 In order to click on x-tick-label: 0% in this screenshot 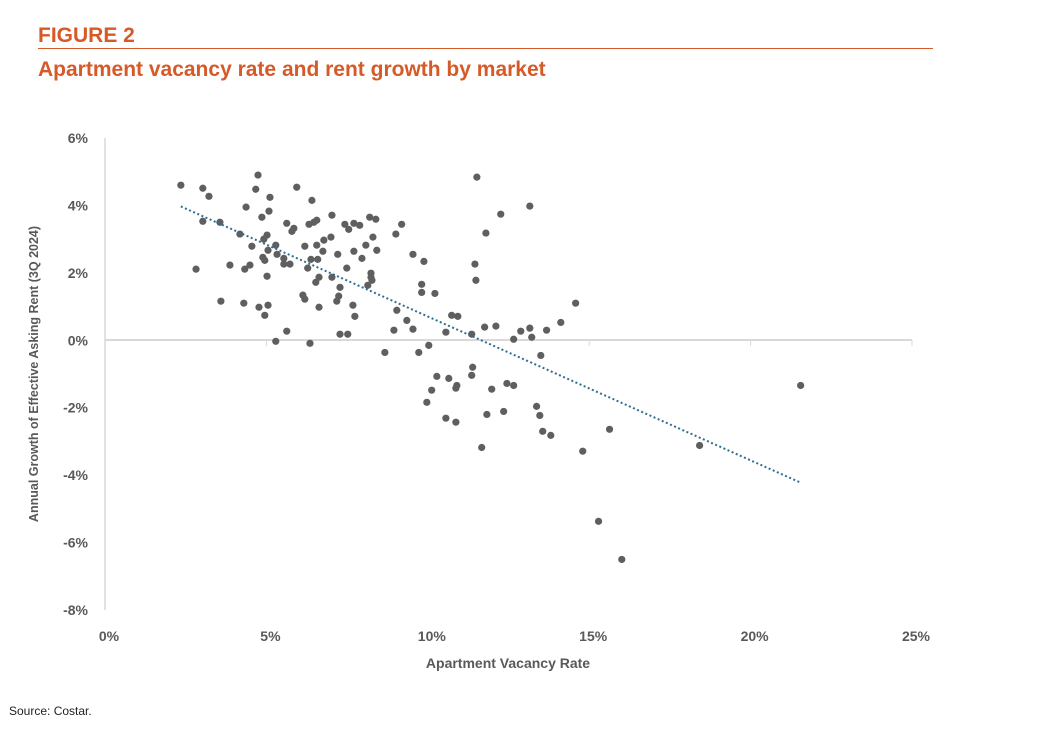, I will do `click(109, 636)`.